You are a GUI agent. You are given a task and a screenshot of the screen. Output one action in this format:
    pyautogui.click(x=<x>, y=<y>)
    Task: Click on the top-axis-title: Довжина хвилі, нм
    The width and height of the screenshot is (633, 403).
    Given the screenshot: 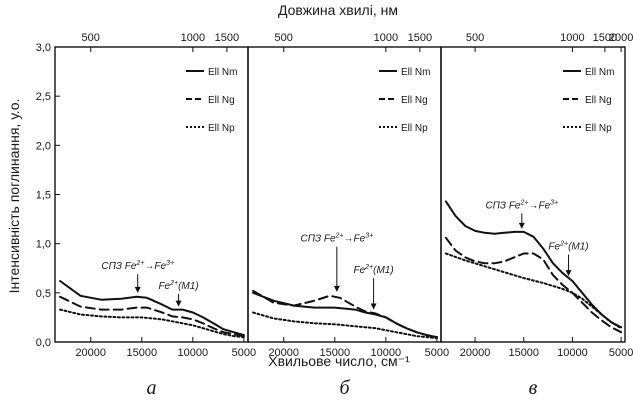 What is the action you would take?
    pyautogui.click(x=338, y=10)
    